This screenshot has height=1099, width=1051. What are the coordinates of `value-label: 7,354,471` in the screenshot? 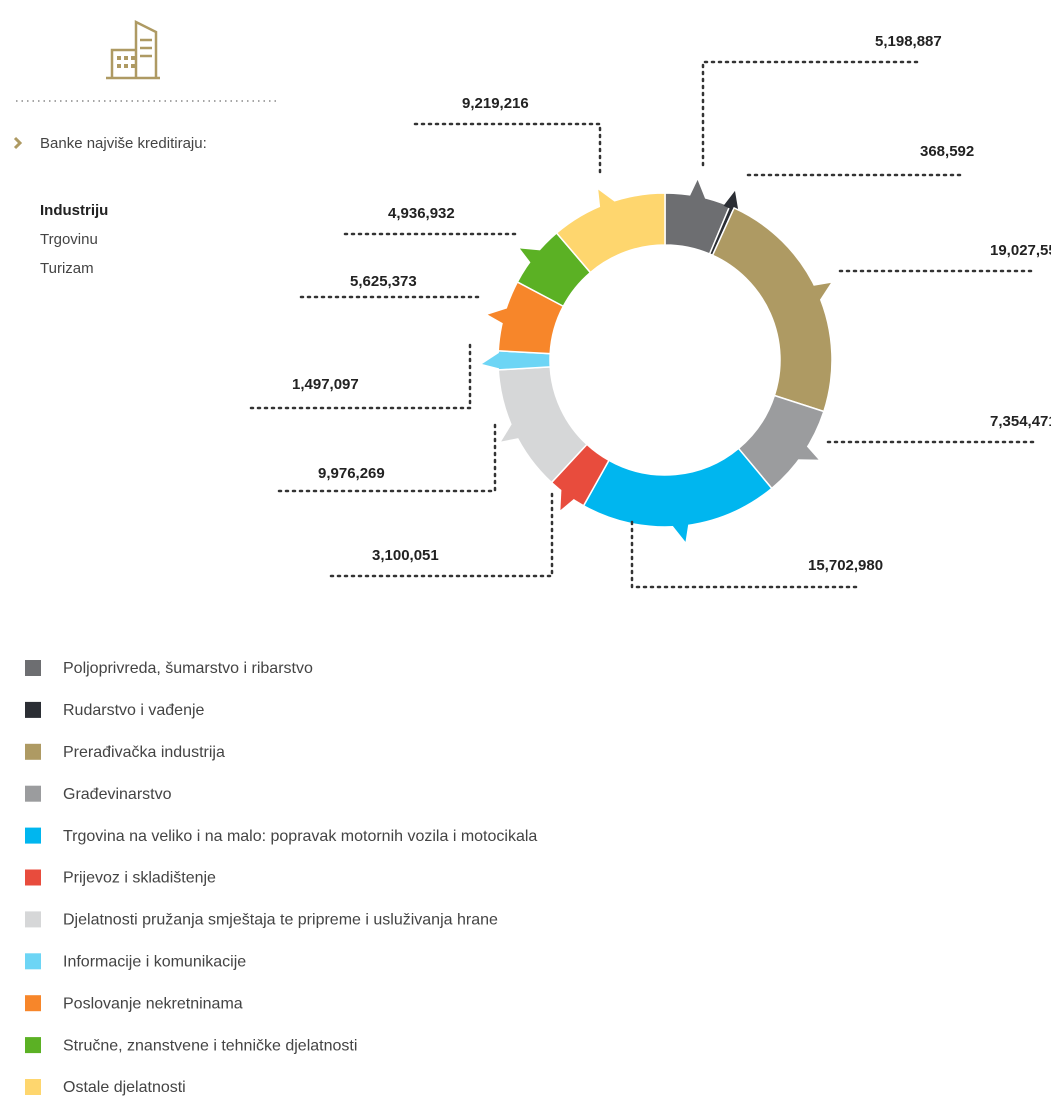 It's located at (1020, 421).